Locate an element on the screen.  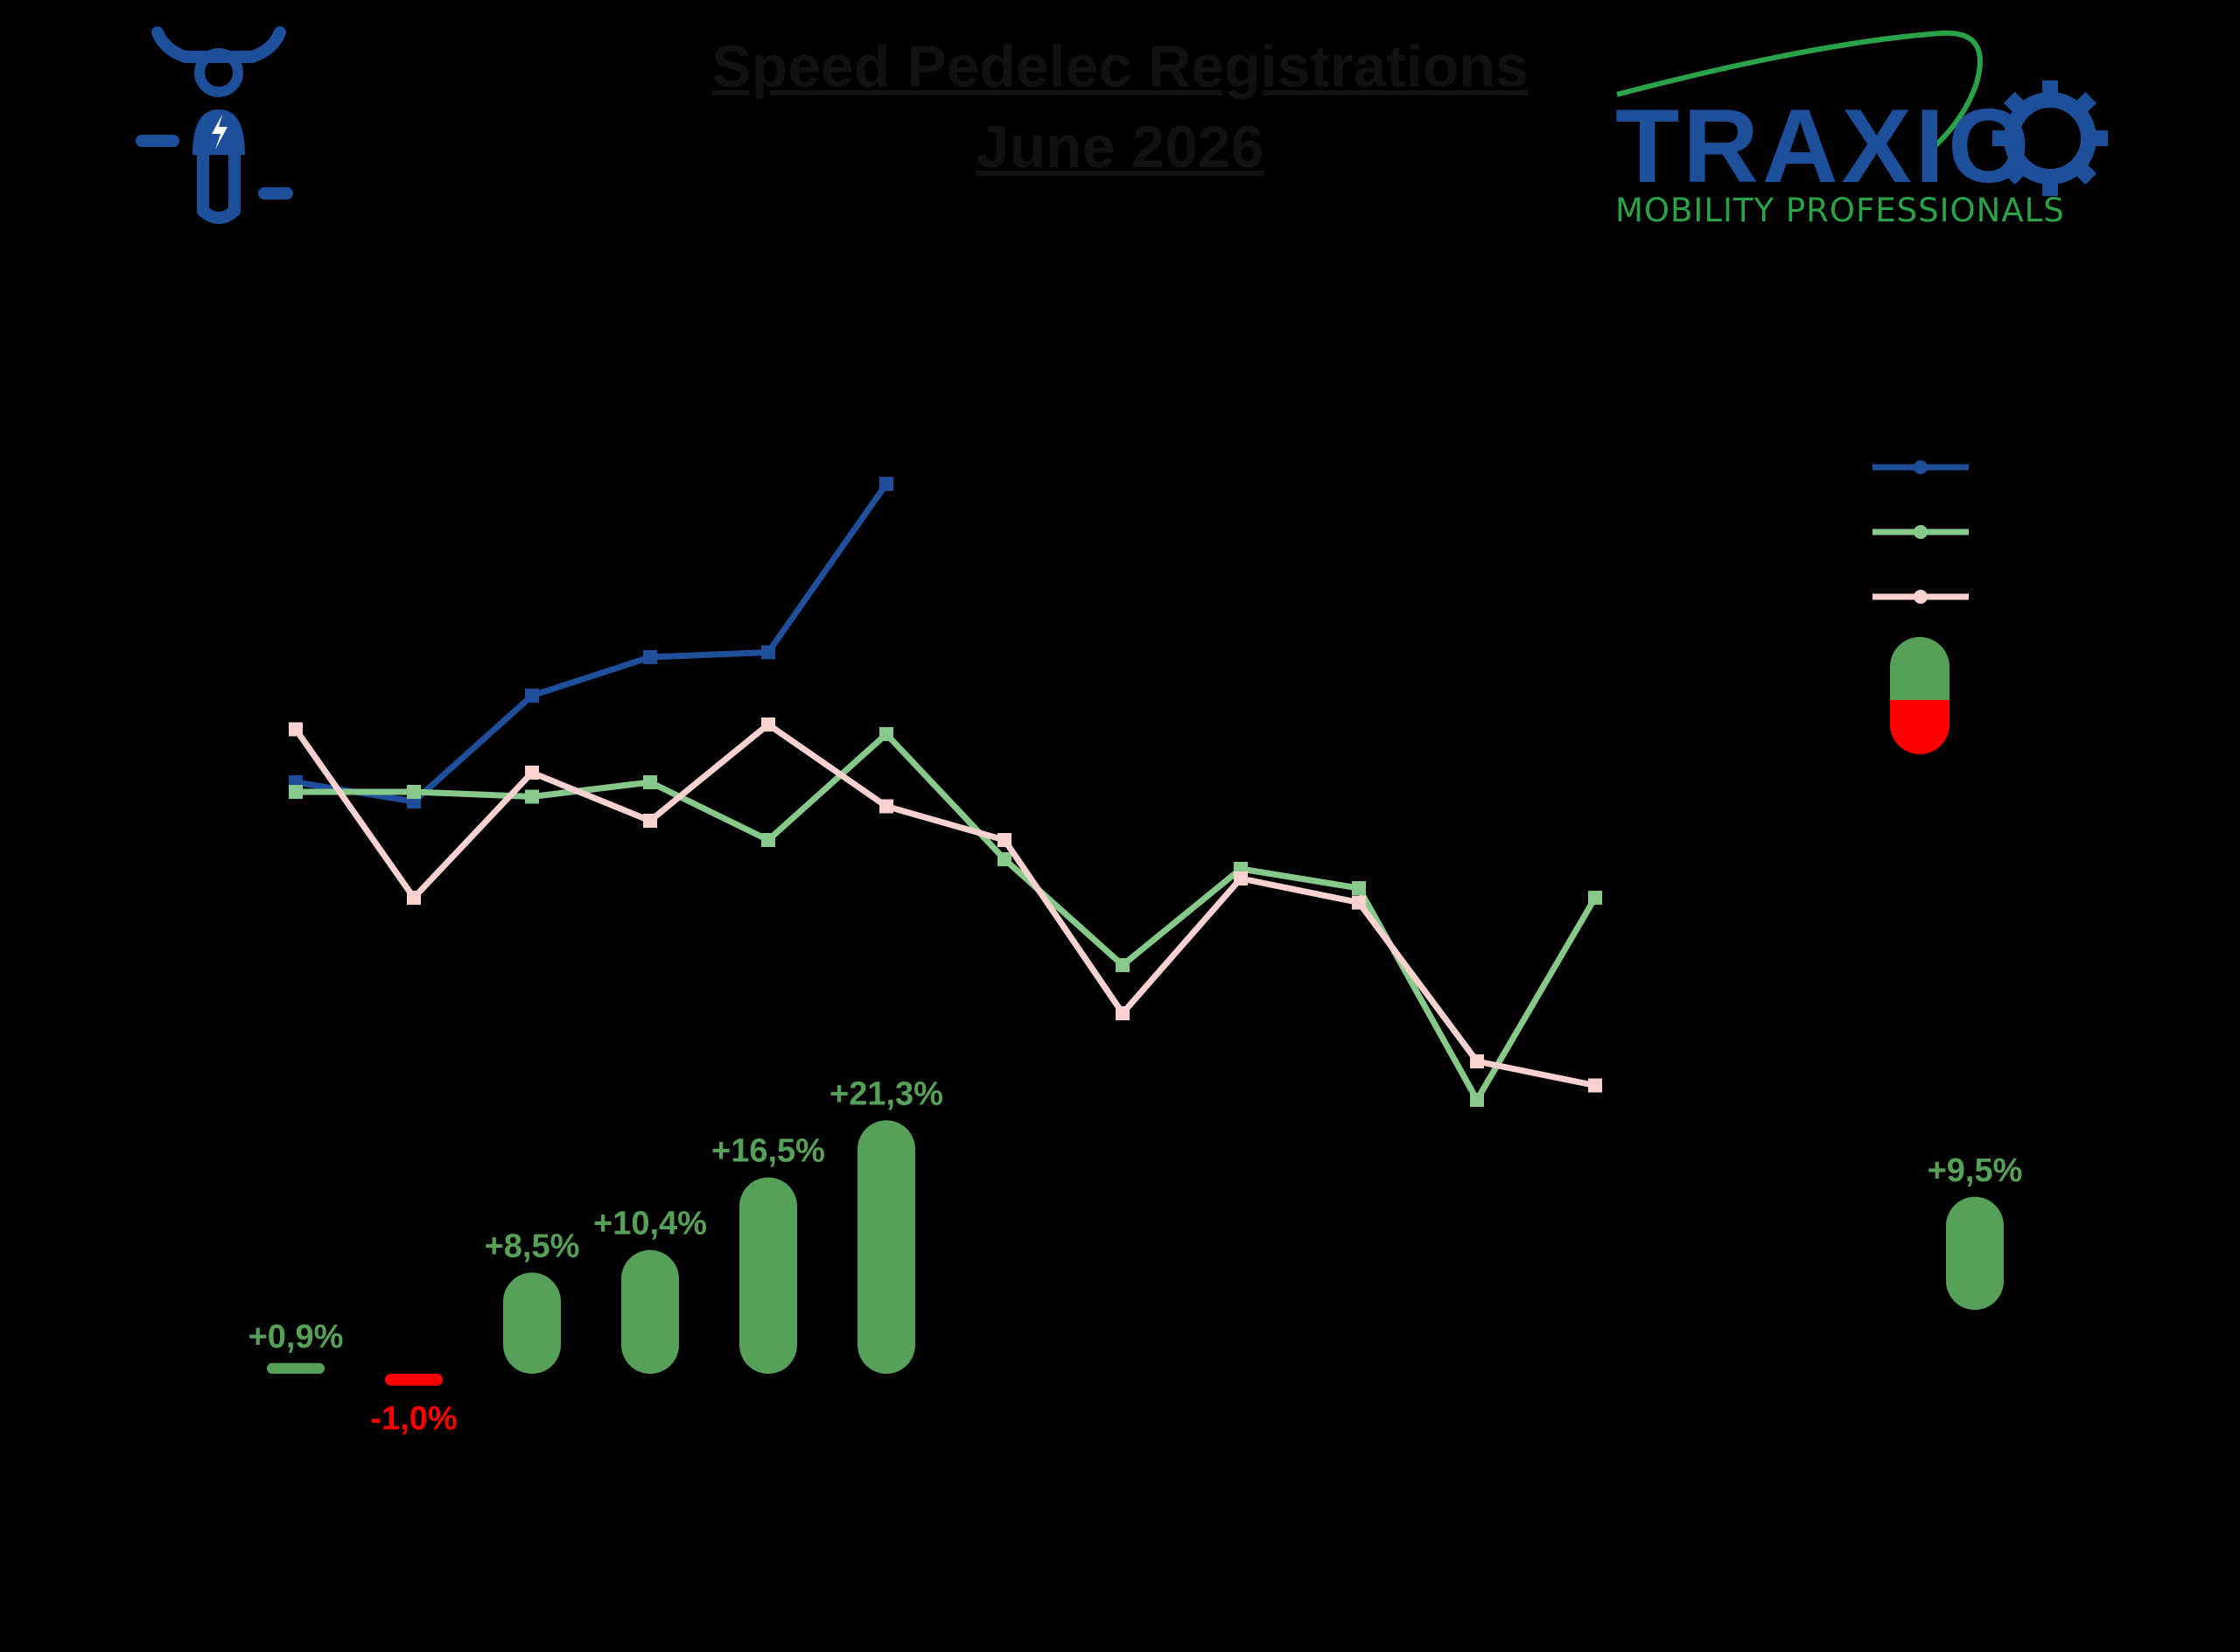
legend is located at coordinates (1920, 607).